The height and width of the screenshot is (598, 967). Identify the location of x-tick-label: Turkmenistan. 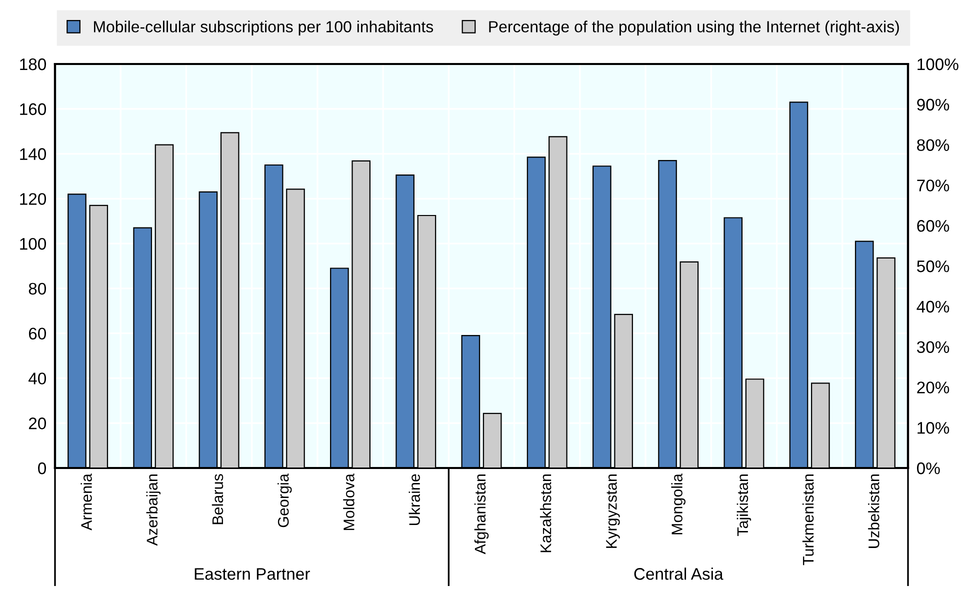
(808, 520).